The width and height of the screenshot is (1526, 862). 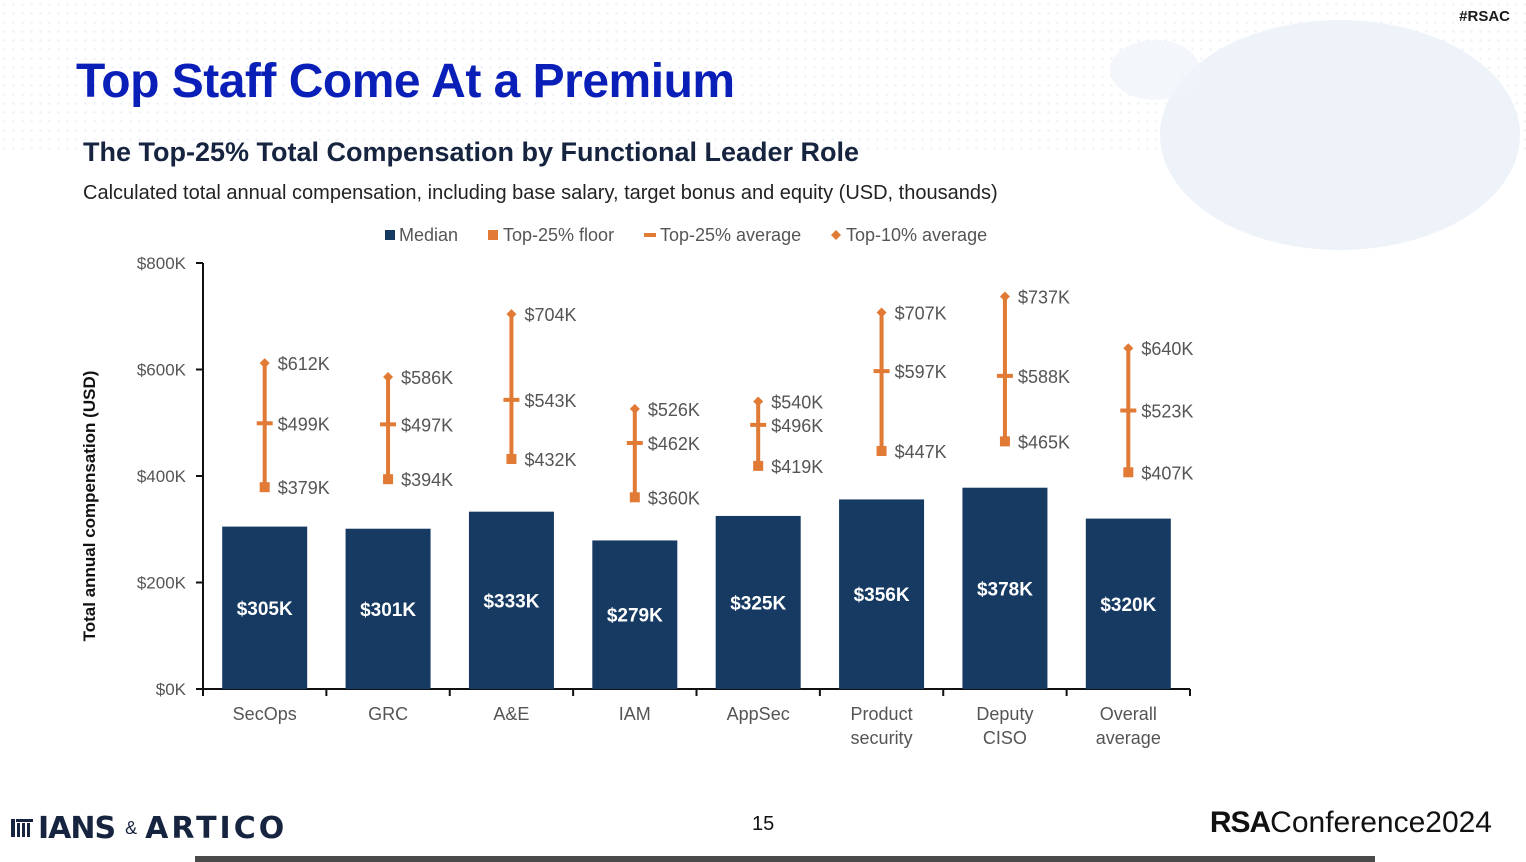 I want to click on top25-floor-label: $447K, so click(x=921, y=452).